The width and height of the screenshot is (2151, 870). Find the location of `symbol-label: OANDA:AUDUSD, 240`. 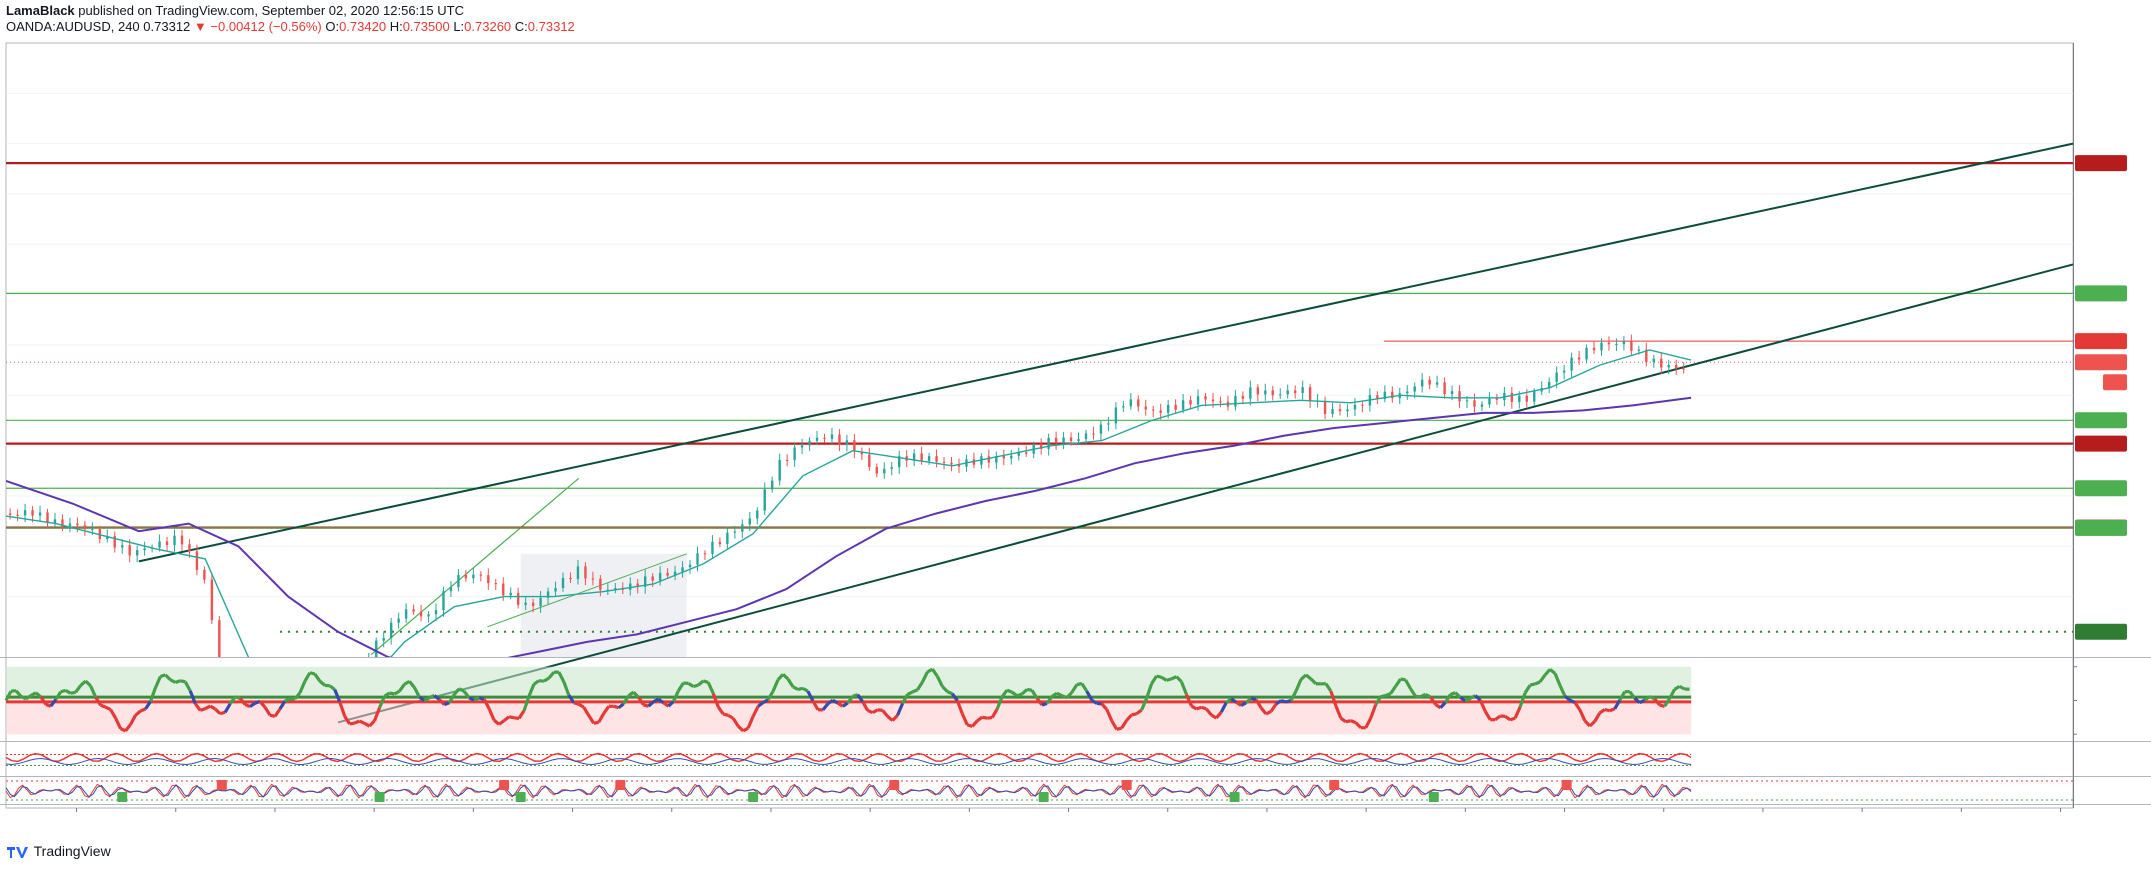

symbol-label: OANDA:AUDUSD, 240 is located at coordinates (73, 26).